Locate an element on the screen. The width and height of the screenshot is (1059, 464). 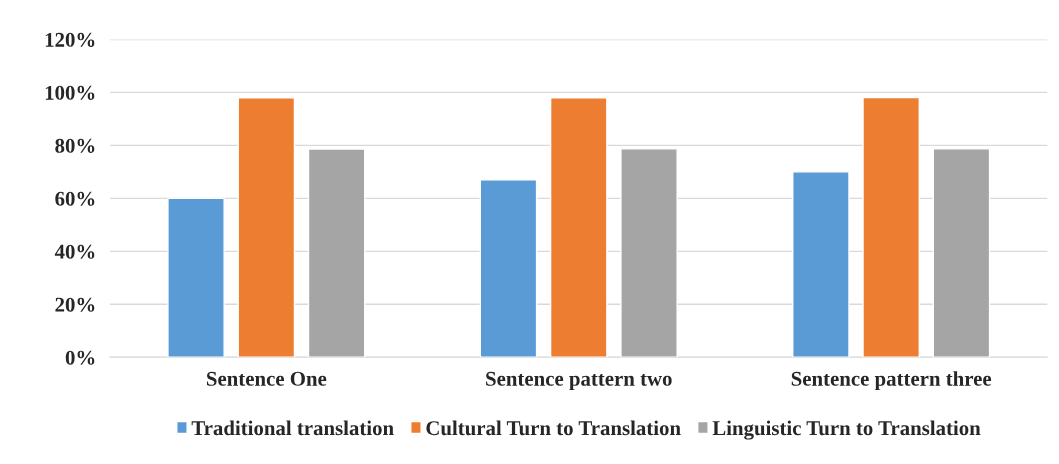
y-tick-label: 20% is located at coordinates (75, 304).